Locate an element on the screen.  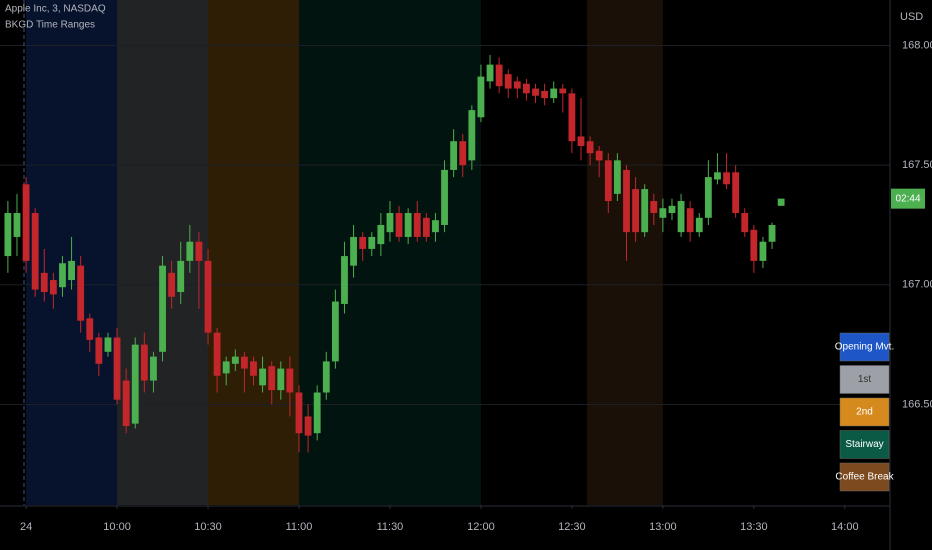
x-tick-label: 12:30 is located at coordinates (572, 527).